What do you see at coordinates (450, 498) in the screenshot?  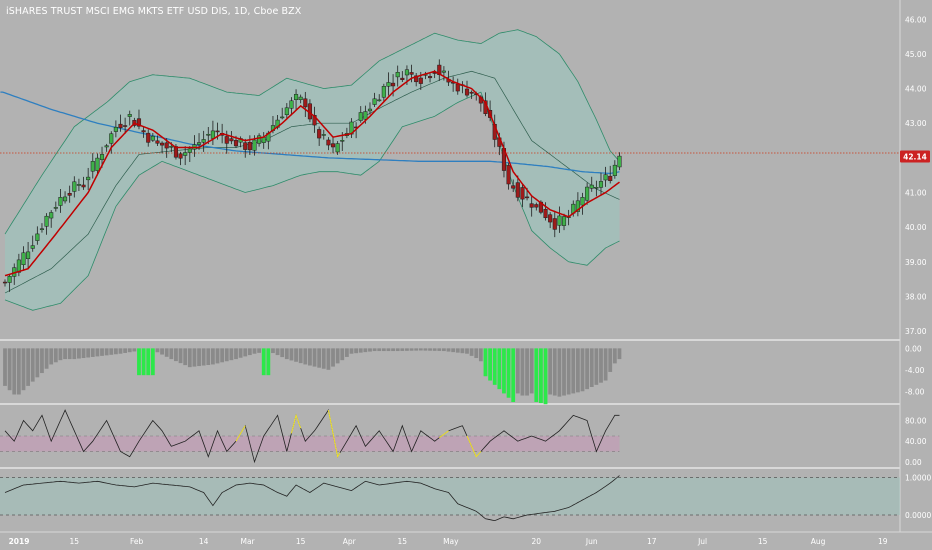 I see `correlation-panel` at bounding box center [450, 498].